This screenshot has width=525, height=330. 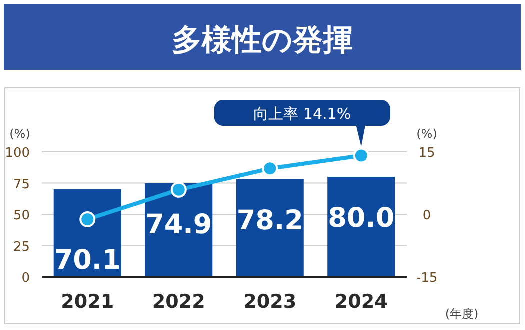 What do you see at coordinates (21, 247) in the screenshot?
I see `y-tick-label: 25` at bounding box center [21, 247].